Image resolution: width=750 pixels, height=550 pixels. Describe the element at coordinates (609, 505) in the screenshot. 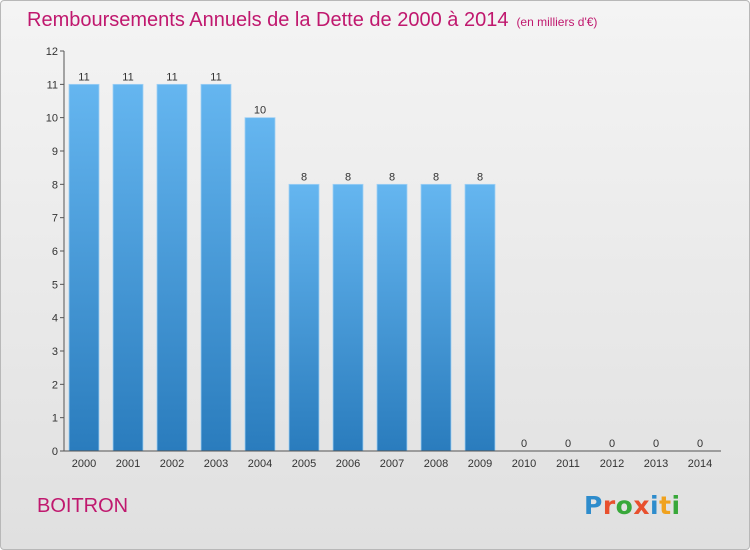

I see `logo-letter: r` at that location.